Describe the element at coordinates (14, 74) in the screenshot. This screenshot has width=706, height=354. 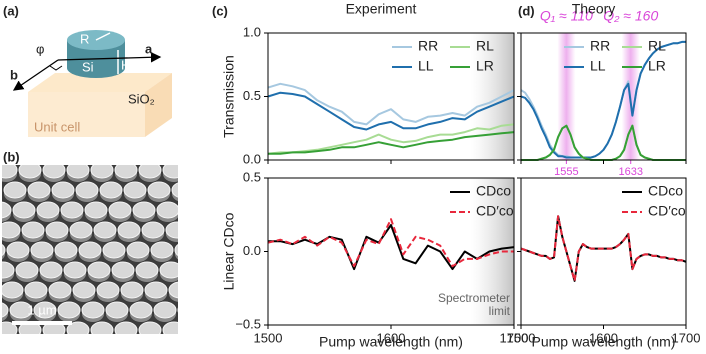
I see `label: b` at that location.